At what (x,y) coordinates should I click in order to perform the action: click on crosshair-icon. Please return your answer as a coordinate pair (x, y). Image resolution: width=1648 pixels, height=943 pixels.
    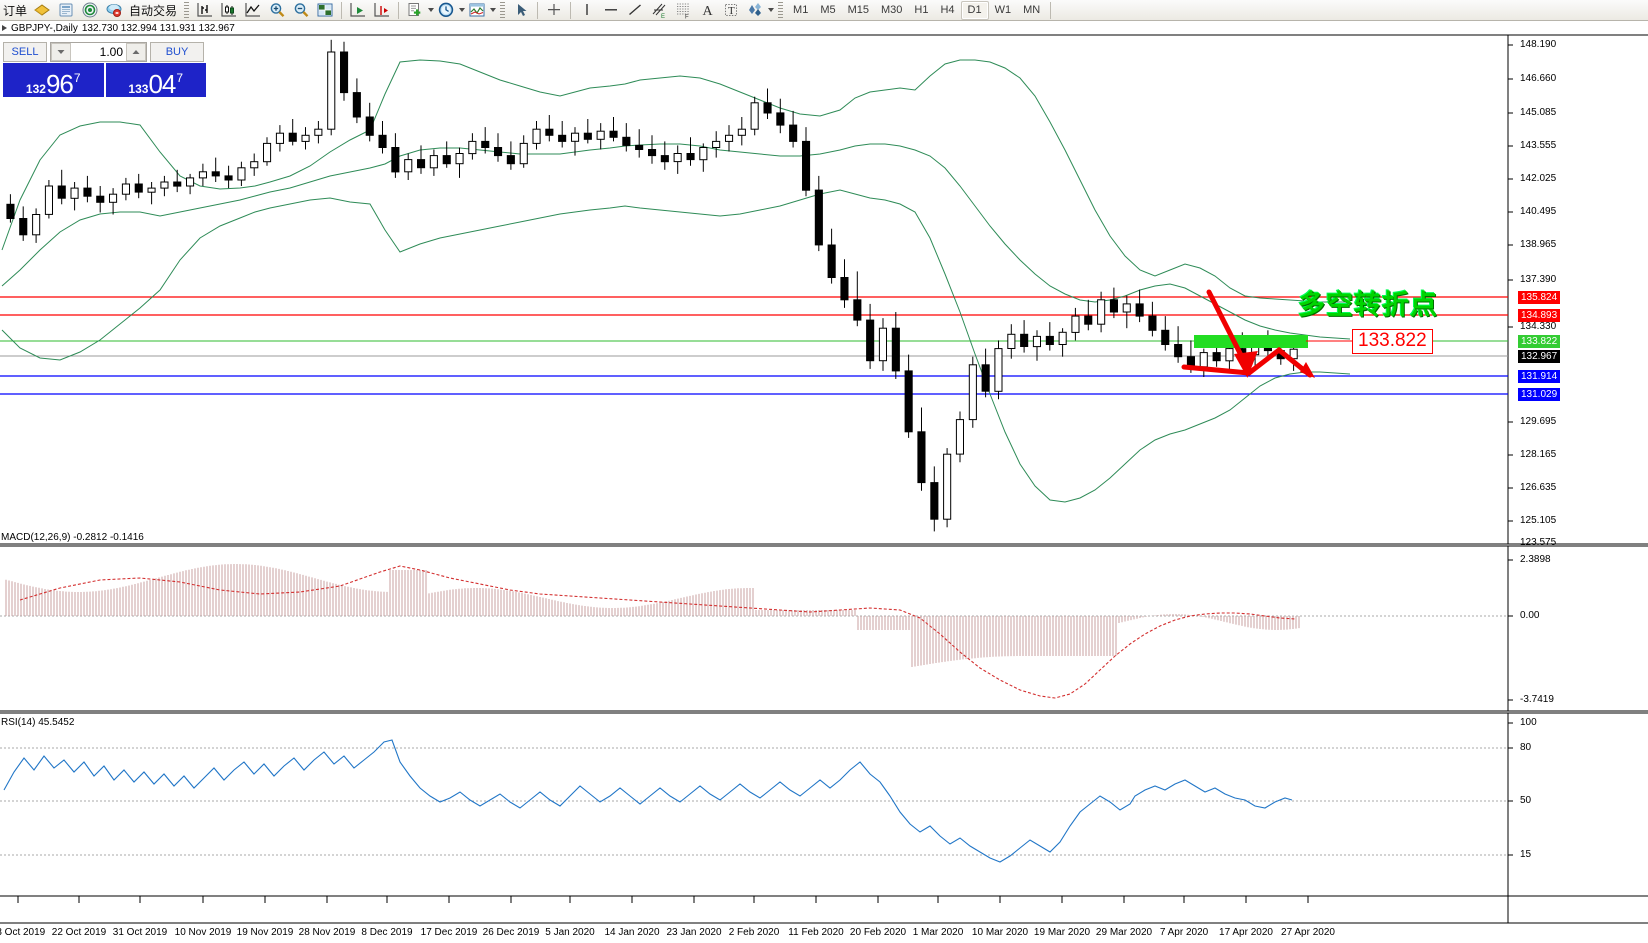
    Looking at the image, I should click on (554, 10).